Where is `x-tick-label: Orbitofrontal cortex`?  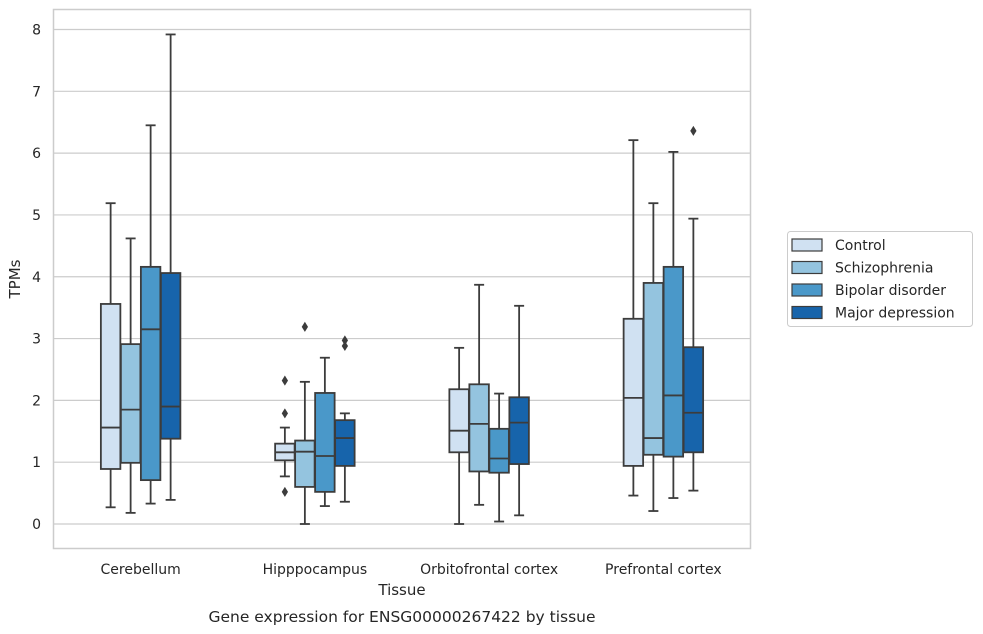 x-tick-label: Orbitofrontal cortex is located at coordinates (489, 570).